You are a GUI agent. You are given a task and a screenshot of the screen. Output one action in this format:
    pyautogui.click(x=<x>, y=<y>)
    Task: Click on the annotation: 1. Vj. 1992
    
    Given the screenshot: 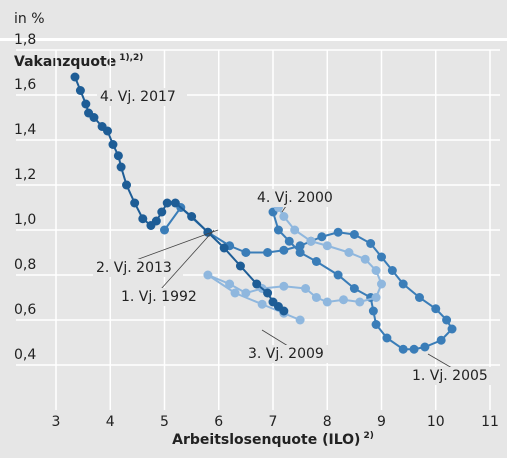 What is the action you would take?
    pyautogui.click(x=159, y=297)
    